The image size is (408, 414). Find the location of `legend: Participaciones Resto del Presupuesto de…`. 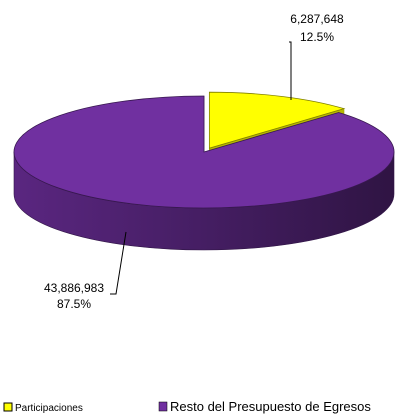

legend: Participaciones Resto del Presupuesto de… is located at coordinates (187, 406).